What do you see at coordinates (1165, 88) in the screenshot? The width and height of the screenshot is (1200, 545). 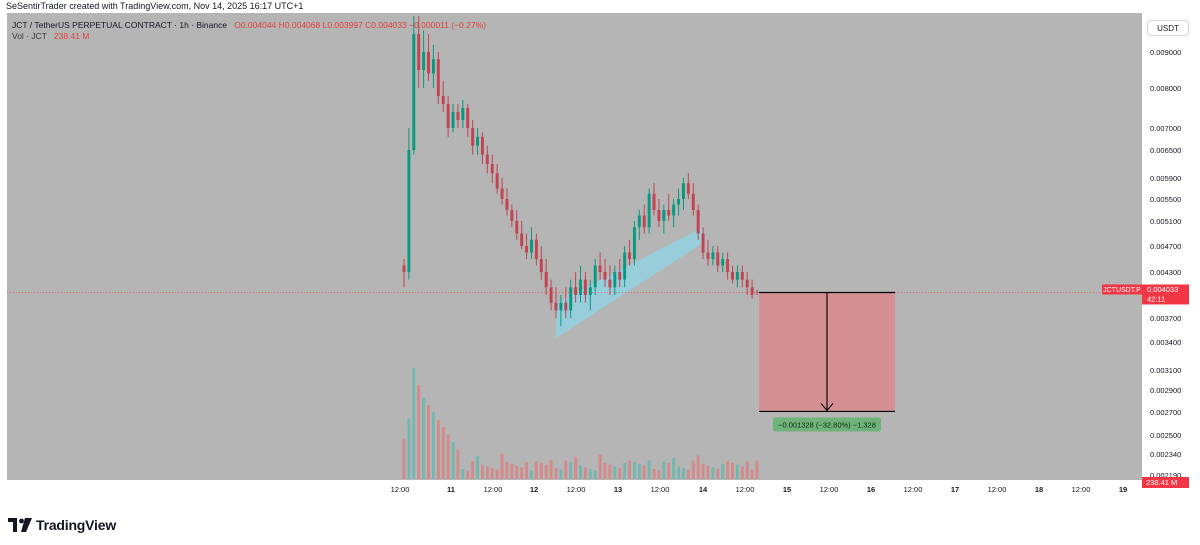 I see `price-tick-label: 0.008000` at bounding box center [1165, 88].